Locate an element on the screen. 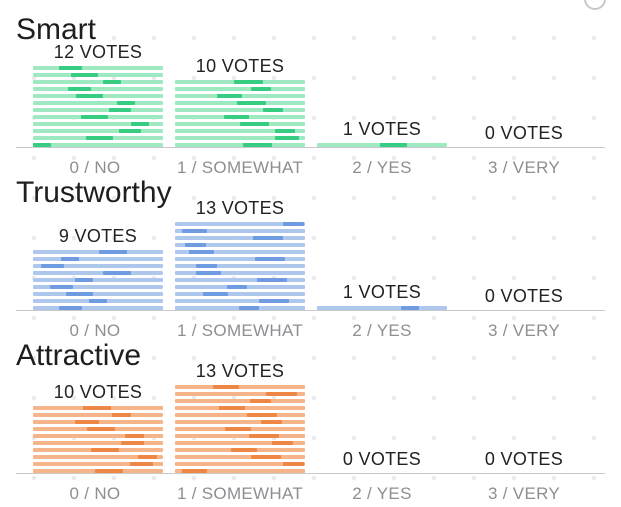 The height and width of the screenshot is (507, 621). info-icon is located at coordinates (595, 5).